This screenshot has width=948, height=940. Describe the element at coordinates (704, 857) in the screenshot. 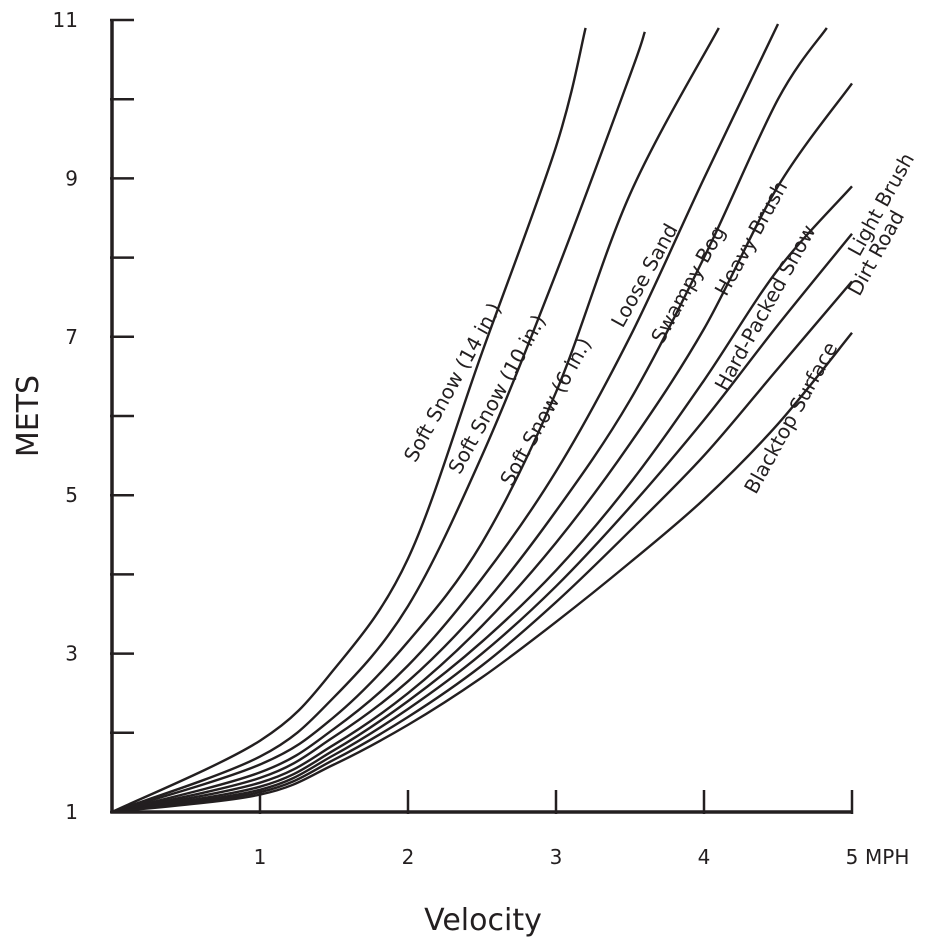

I see `x-tick-label-4: 4` at that location.